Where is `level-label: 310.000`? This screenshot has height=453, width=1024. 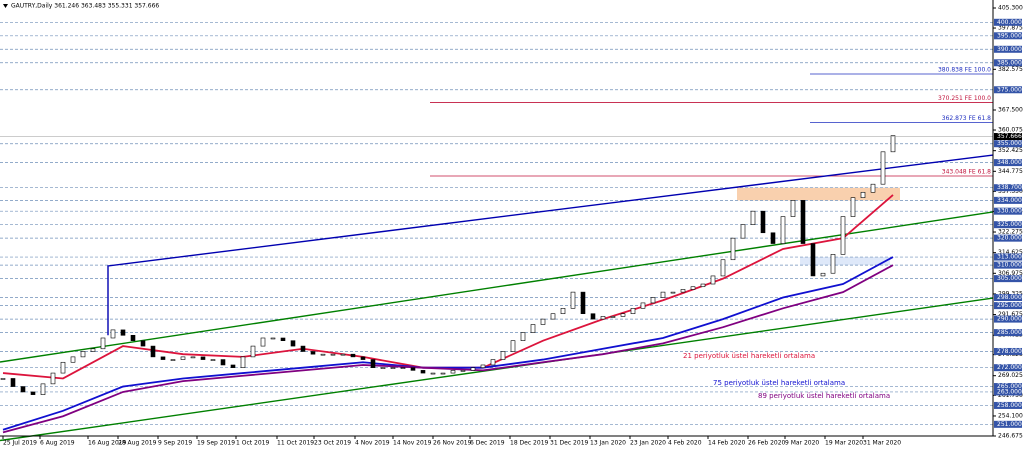
level-label: 310.000 is located at coordinates (1009, 265).